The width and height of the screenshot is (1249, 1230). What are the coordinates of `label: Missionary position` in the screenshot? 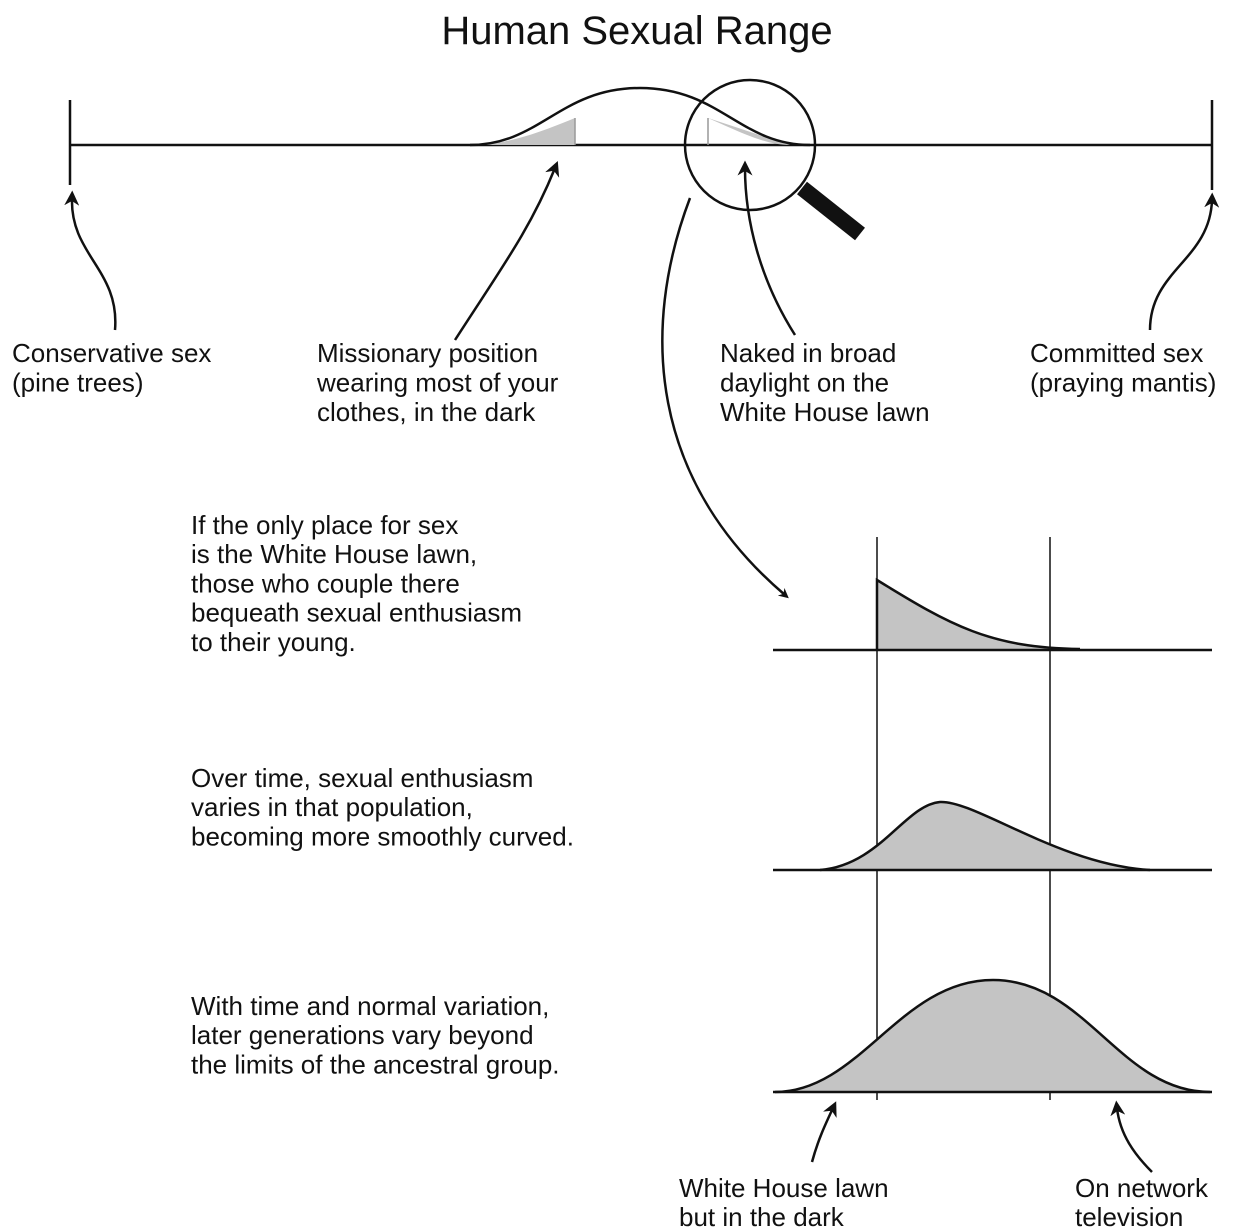 It's located at (427, 353).